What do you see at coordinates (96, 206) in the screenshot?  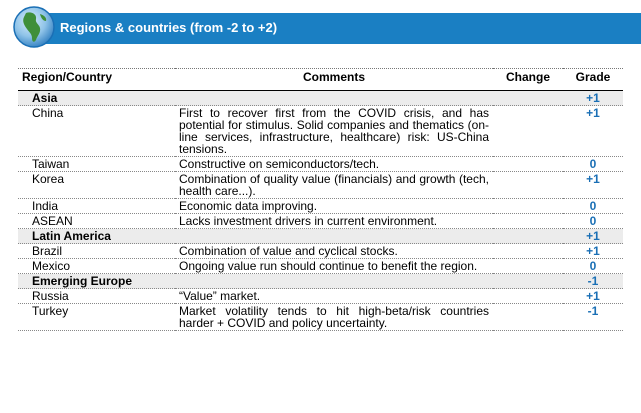 I see `row-name: India` at bounding box center [96, 206].